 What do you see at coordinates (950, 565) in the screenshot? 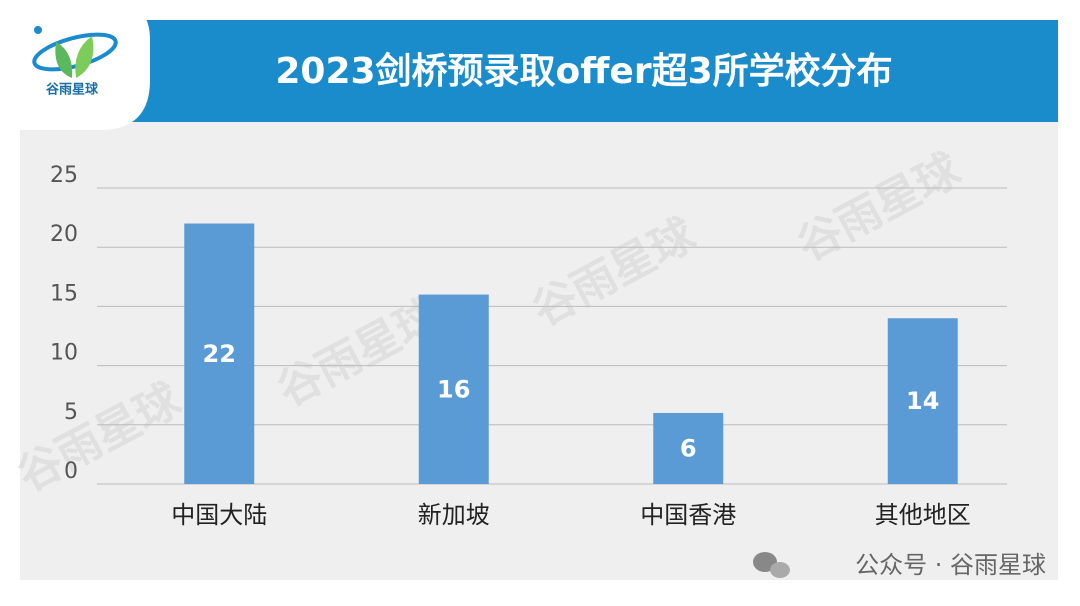
I see `footer: 公众号 · 谷雨星球` at bounding box center [950, 565].